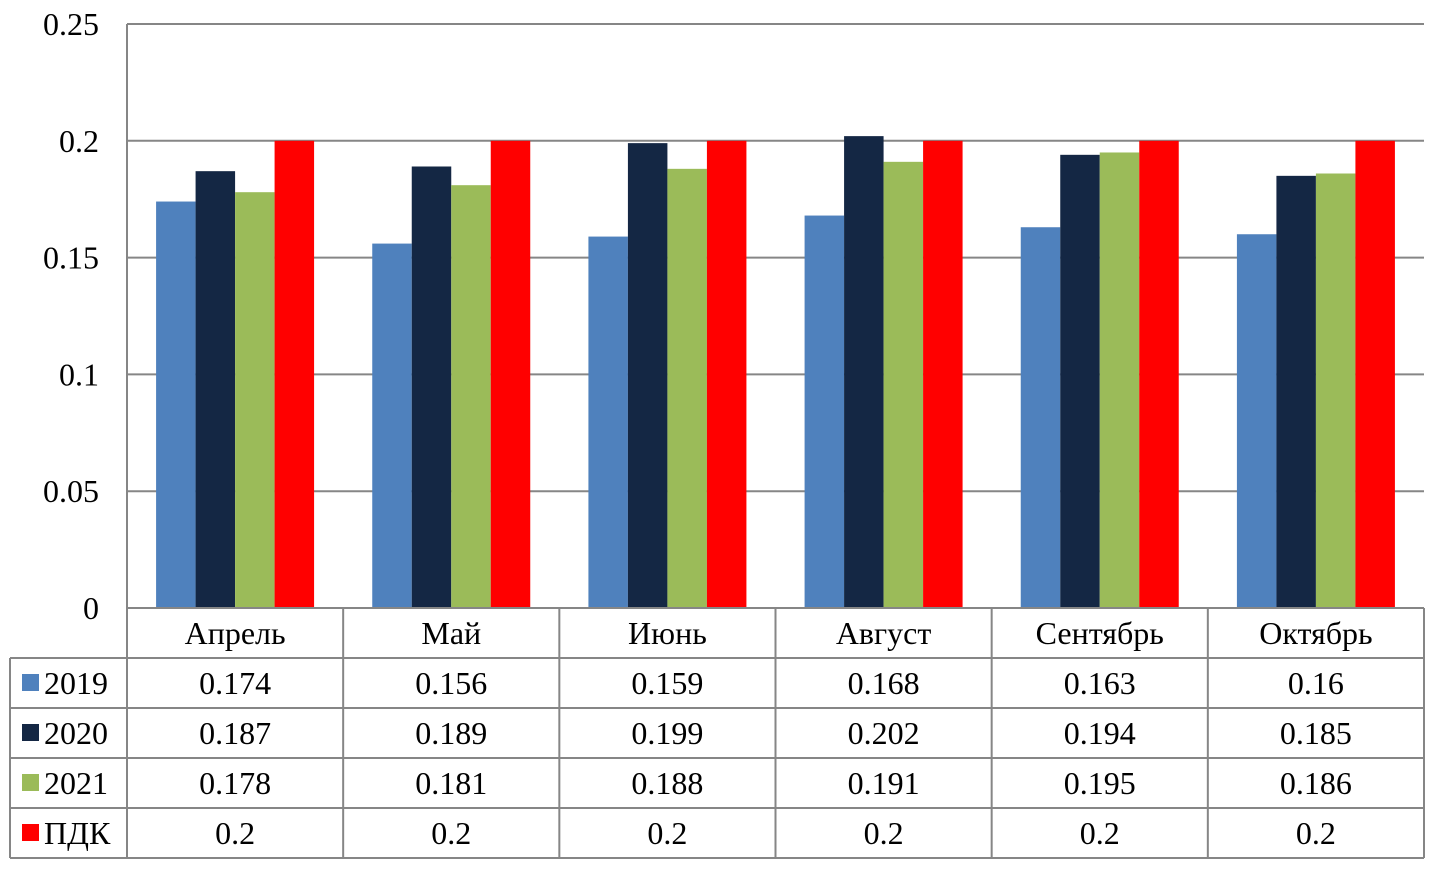 The width and height of the screenshot is (1446, 878). What do you see at coordinates (667, 783) in the screenshot?
I see `data-label: 0.188` at bounding box center [667, 783].